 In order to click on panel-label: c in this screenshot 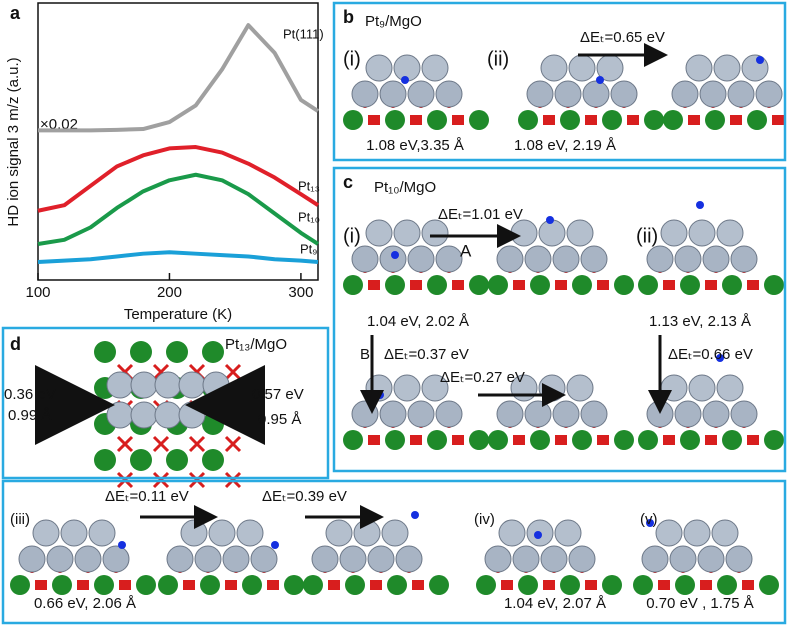, I will do `click(348, 182)`.